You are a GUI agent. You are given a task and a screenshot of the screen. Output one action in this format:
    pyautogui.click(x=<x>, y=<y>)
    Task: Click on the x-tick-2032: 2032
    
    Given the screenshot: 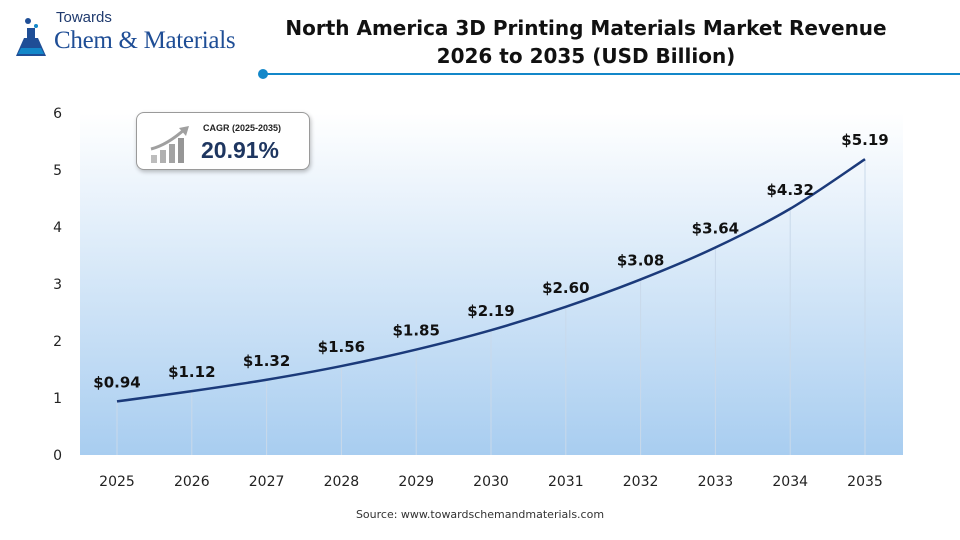 What is the action you would take?
    pyautogui.click(x=641, y=482)
    